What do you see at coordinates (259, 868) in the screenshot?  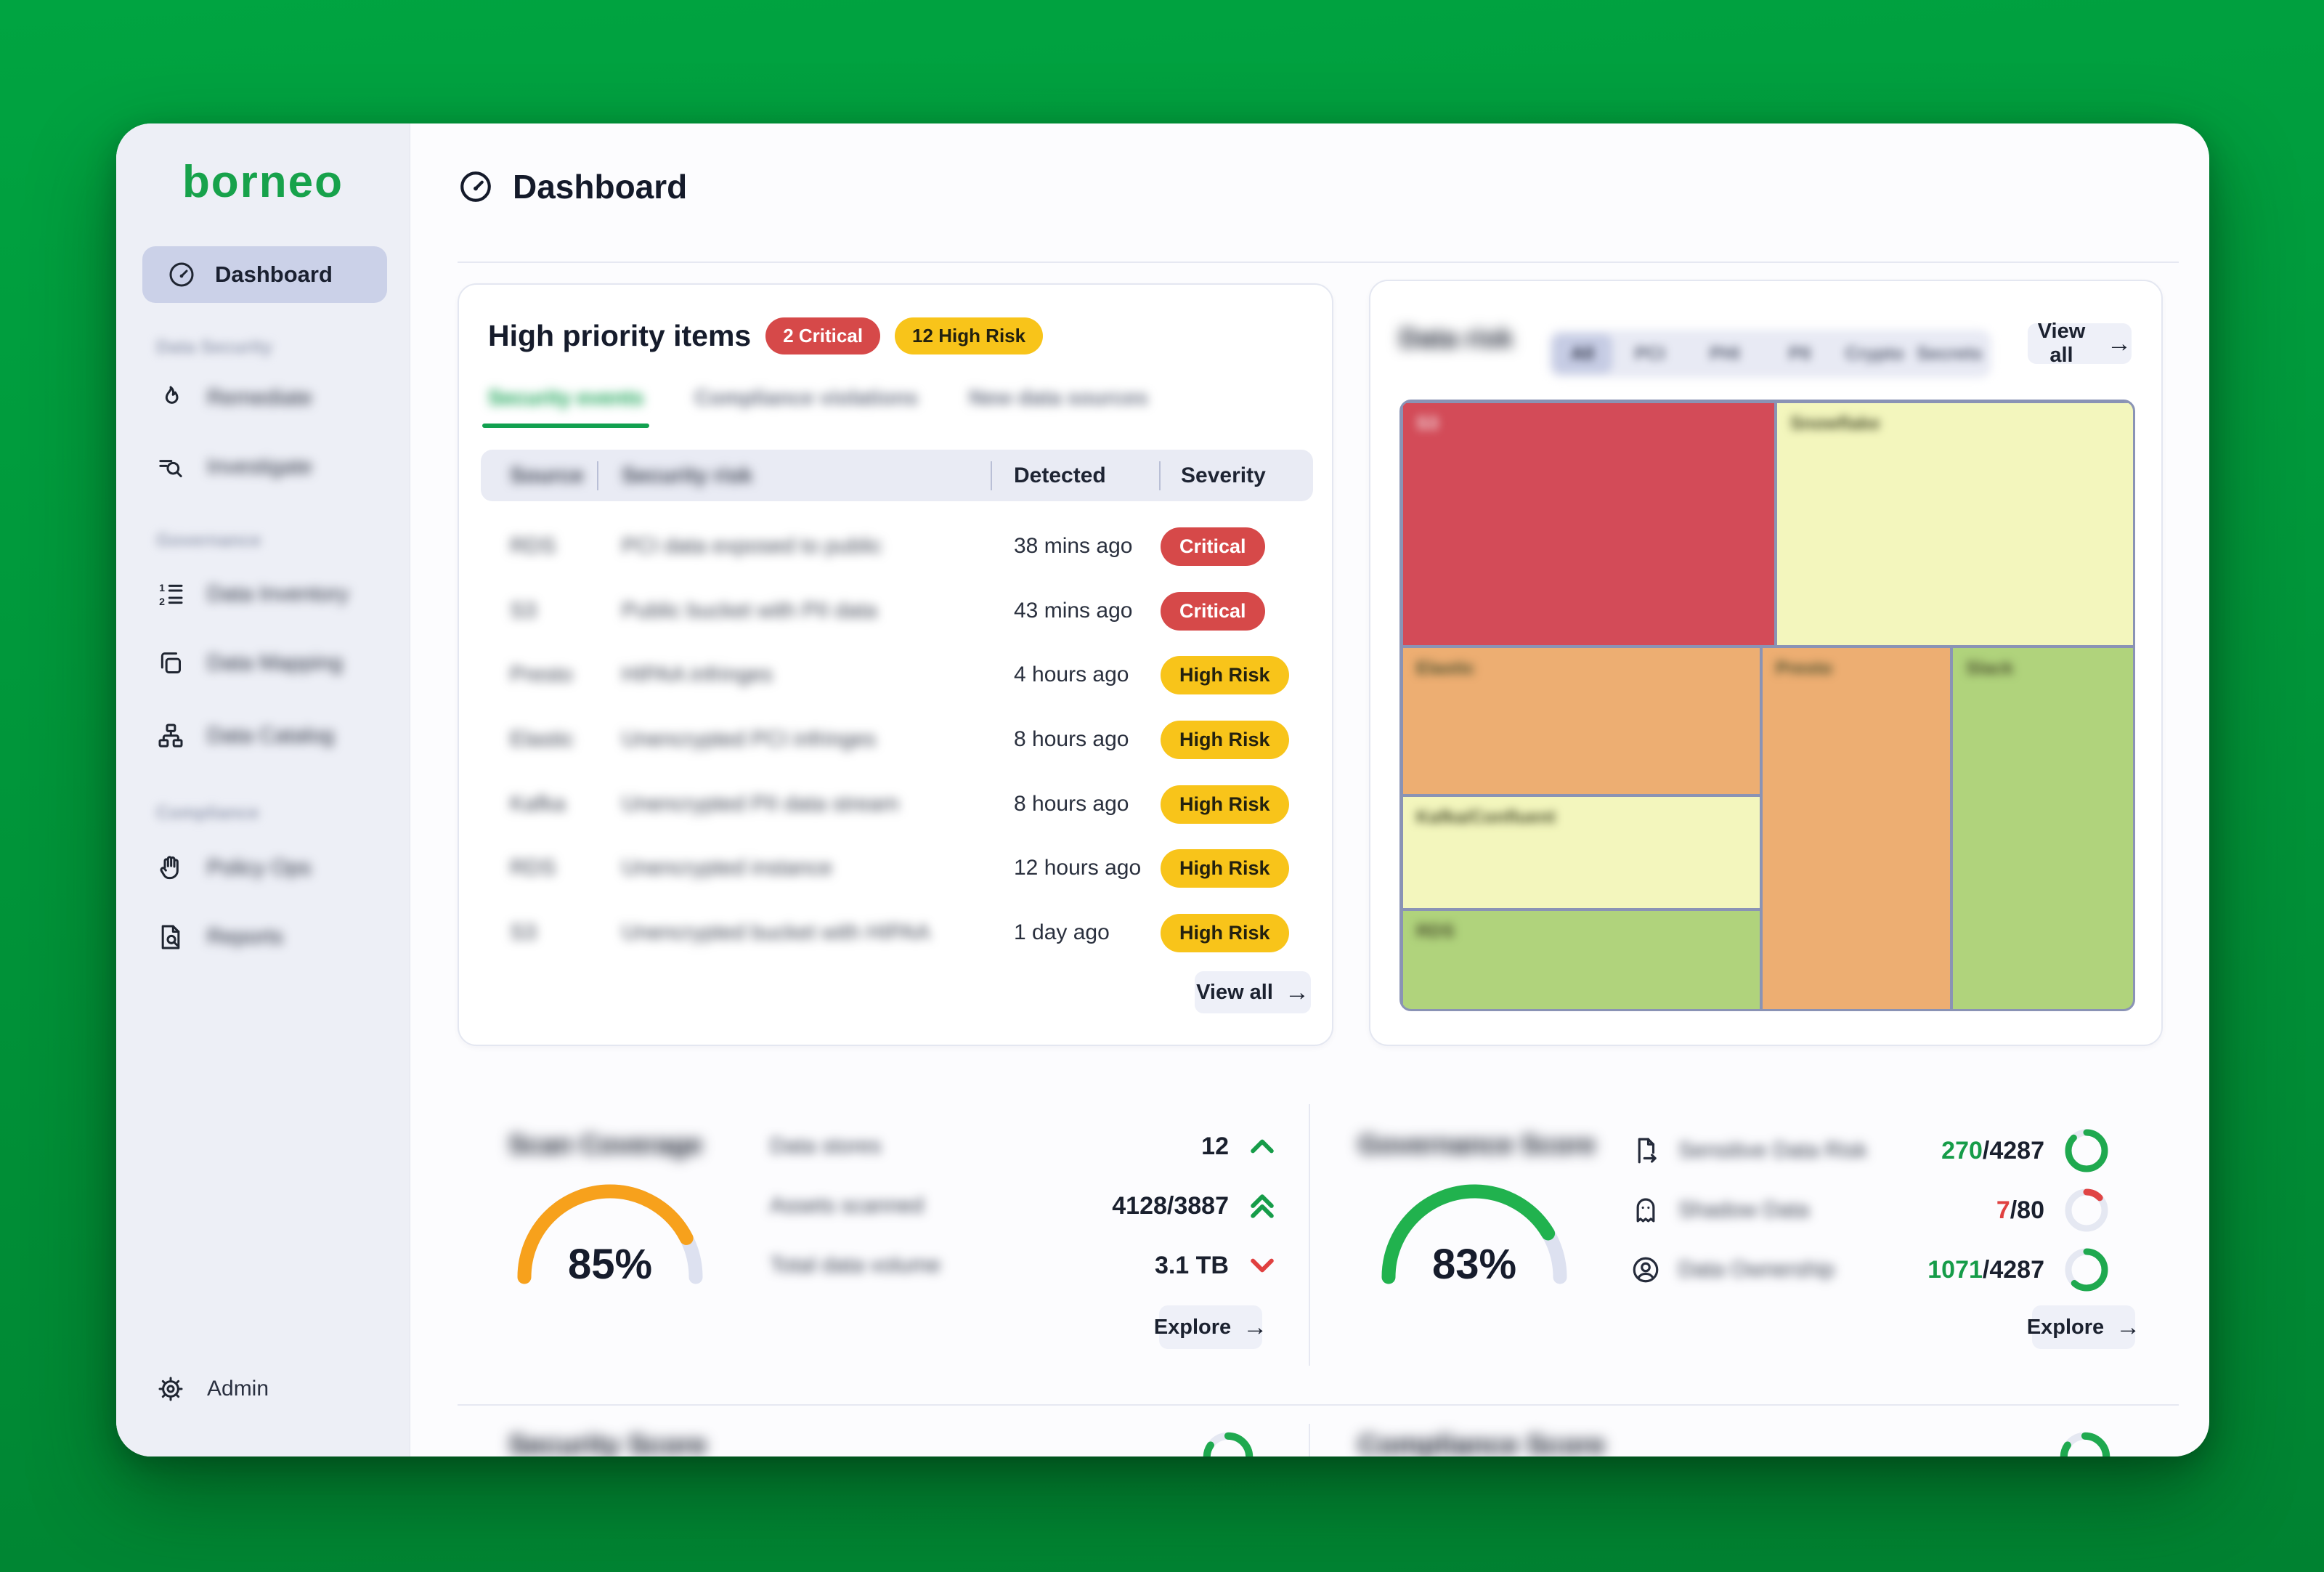 I see `sidebar-item-label: Policy Ops` at bounding box center [259, 868].